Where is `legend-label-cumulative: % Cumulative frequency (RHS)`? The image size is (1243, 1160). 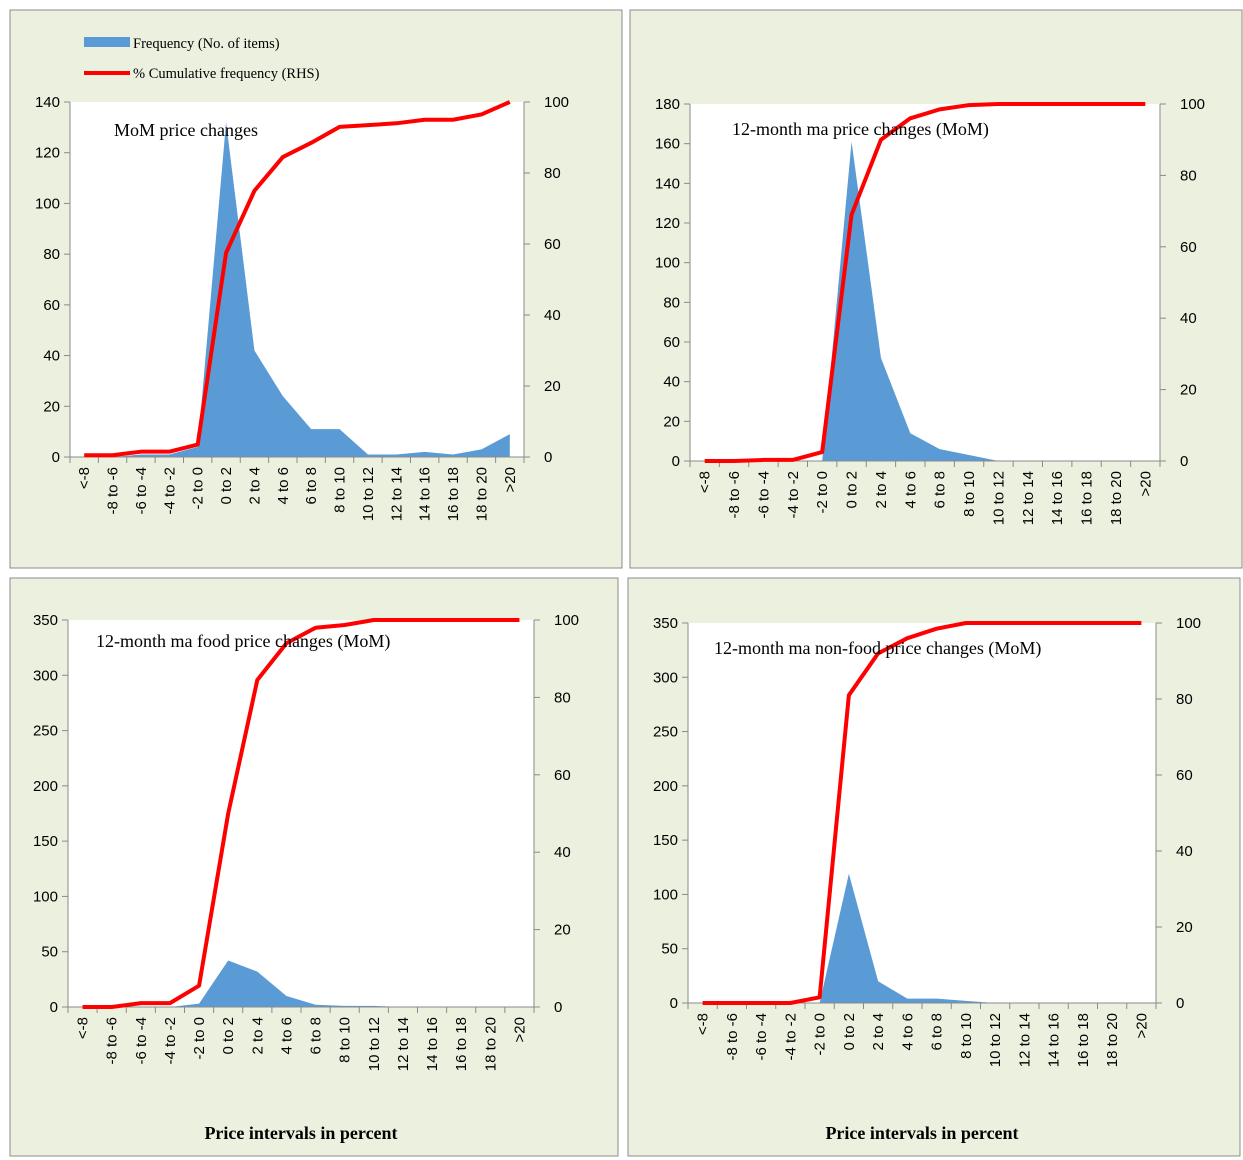
legend-label-cumulative: % Cumulative frequency (RHS) is located at coordinates (226, 74).